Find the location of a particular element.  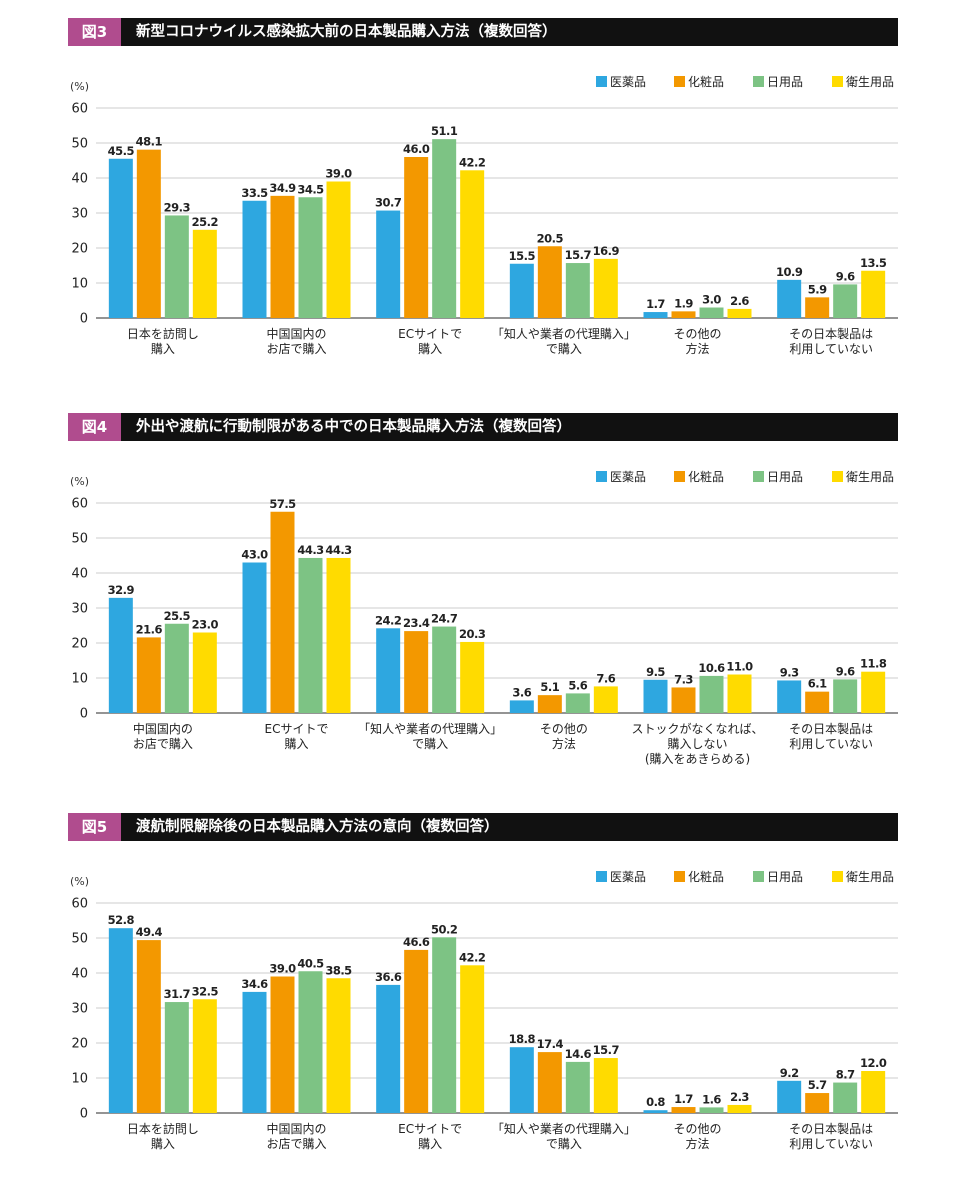

data-label: 45.5 is located at coordinates (121, 151).